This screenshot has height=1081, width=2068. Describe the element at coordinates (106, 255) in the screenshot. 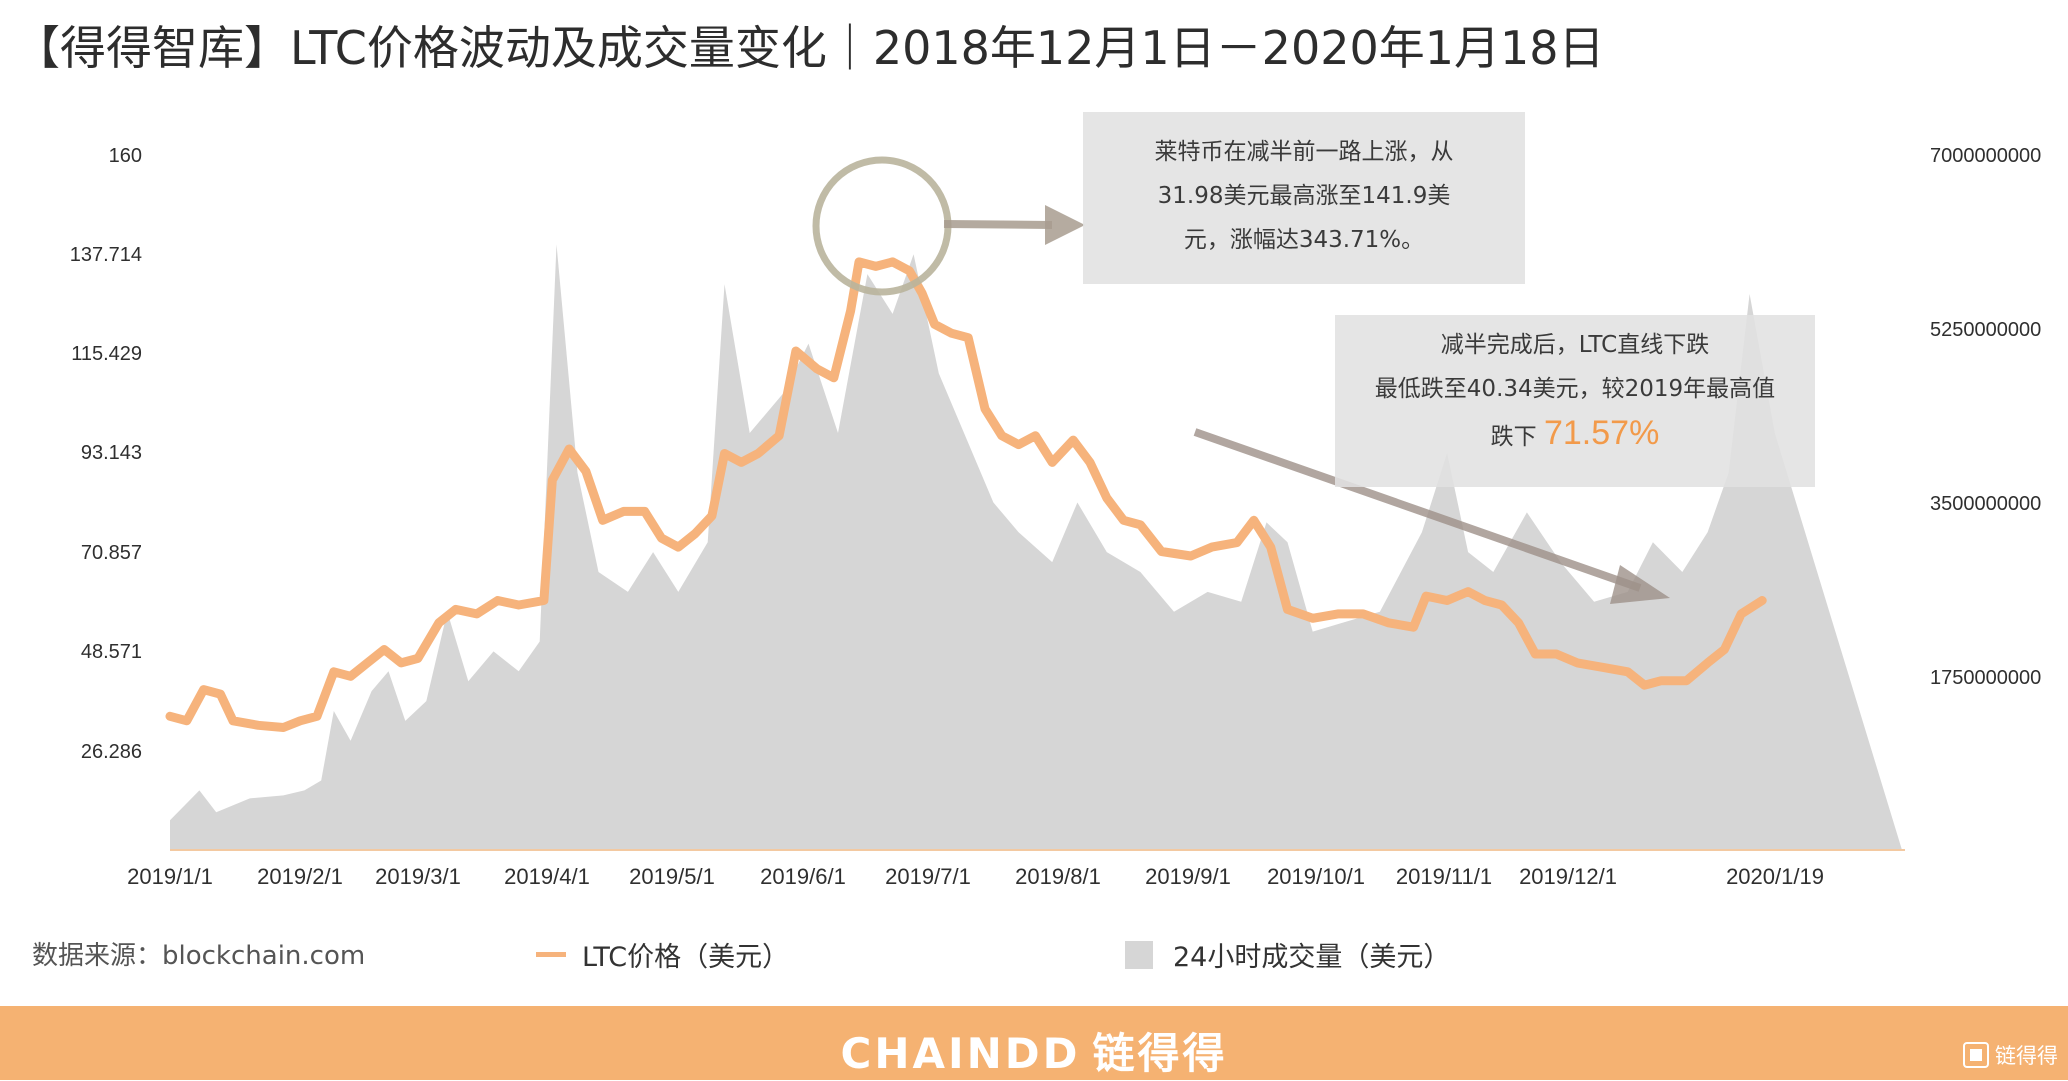

I see `y-left-tick-label: 137.714` at that location.